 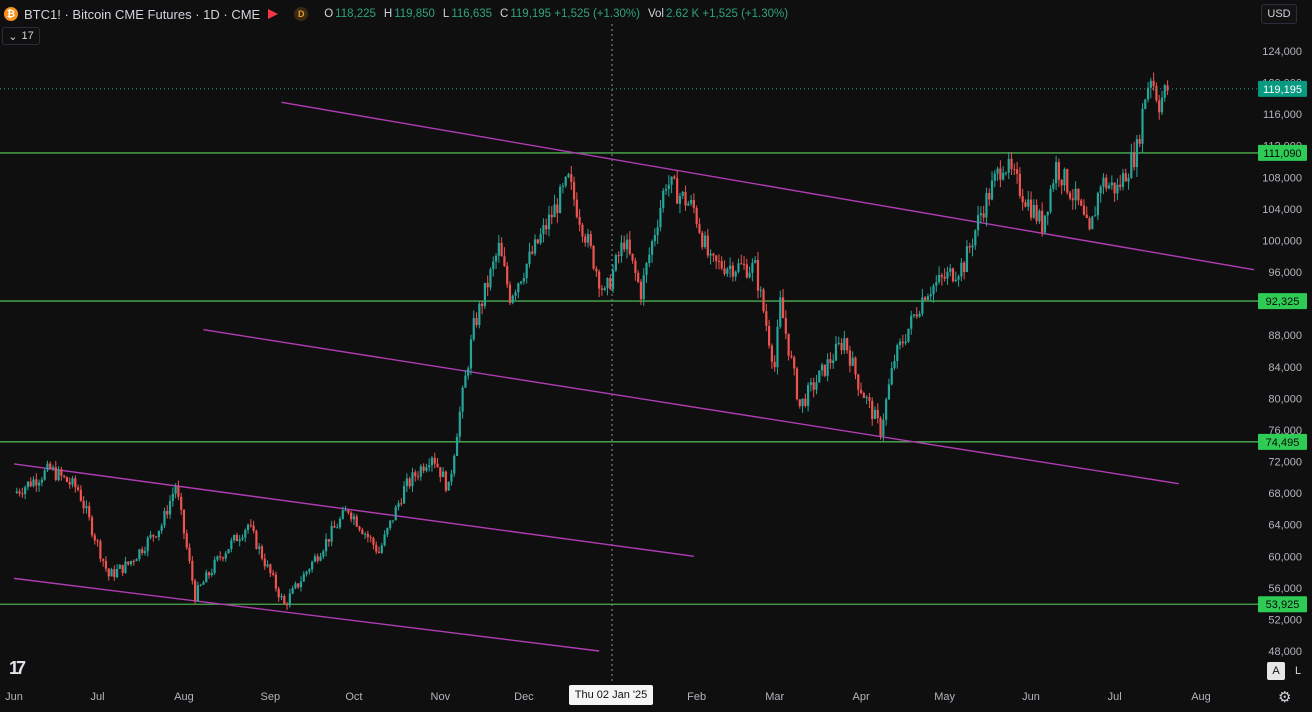 What do you see at coordinates (21, 36) in the screenshot?
I see `indicators-toggle: ⌄ 17` at bounding box center [21, 36].